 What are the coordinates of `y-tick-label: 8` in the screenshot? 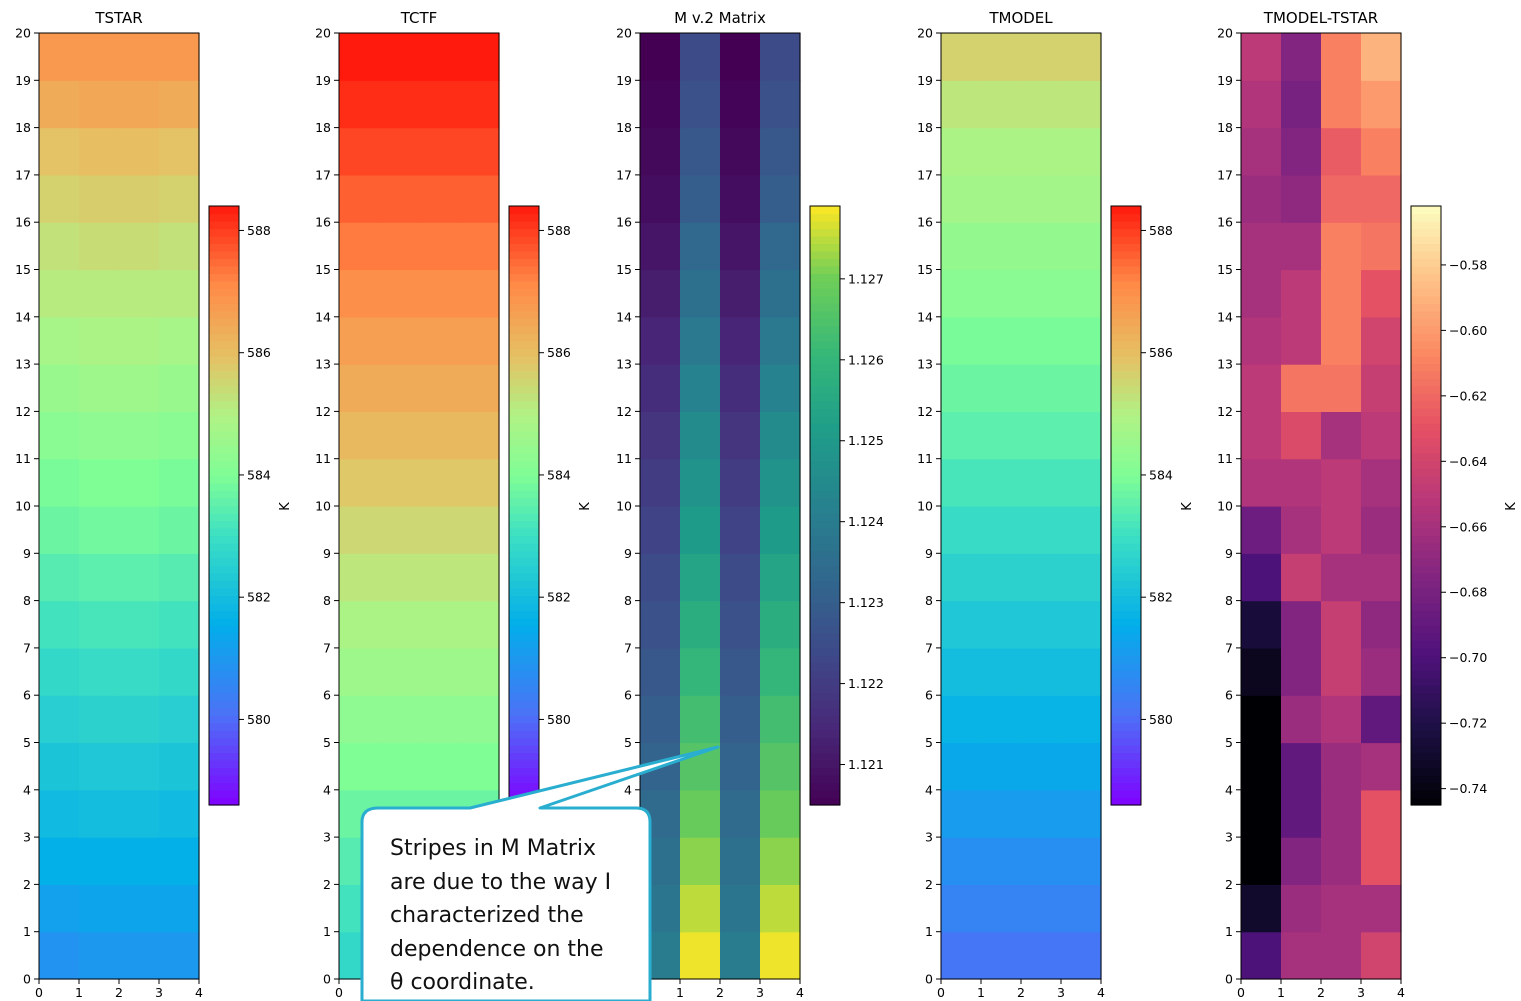 It's located at (929, 600).